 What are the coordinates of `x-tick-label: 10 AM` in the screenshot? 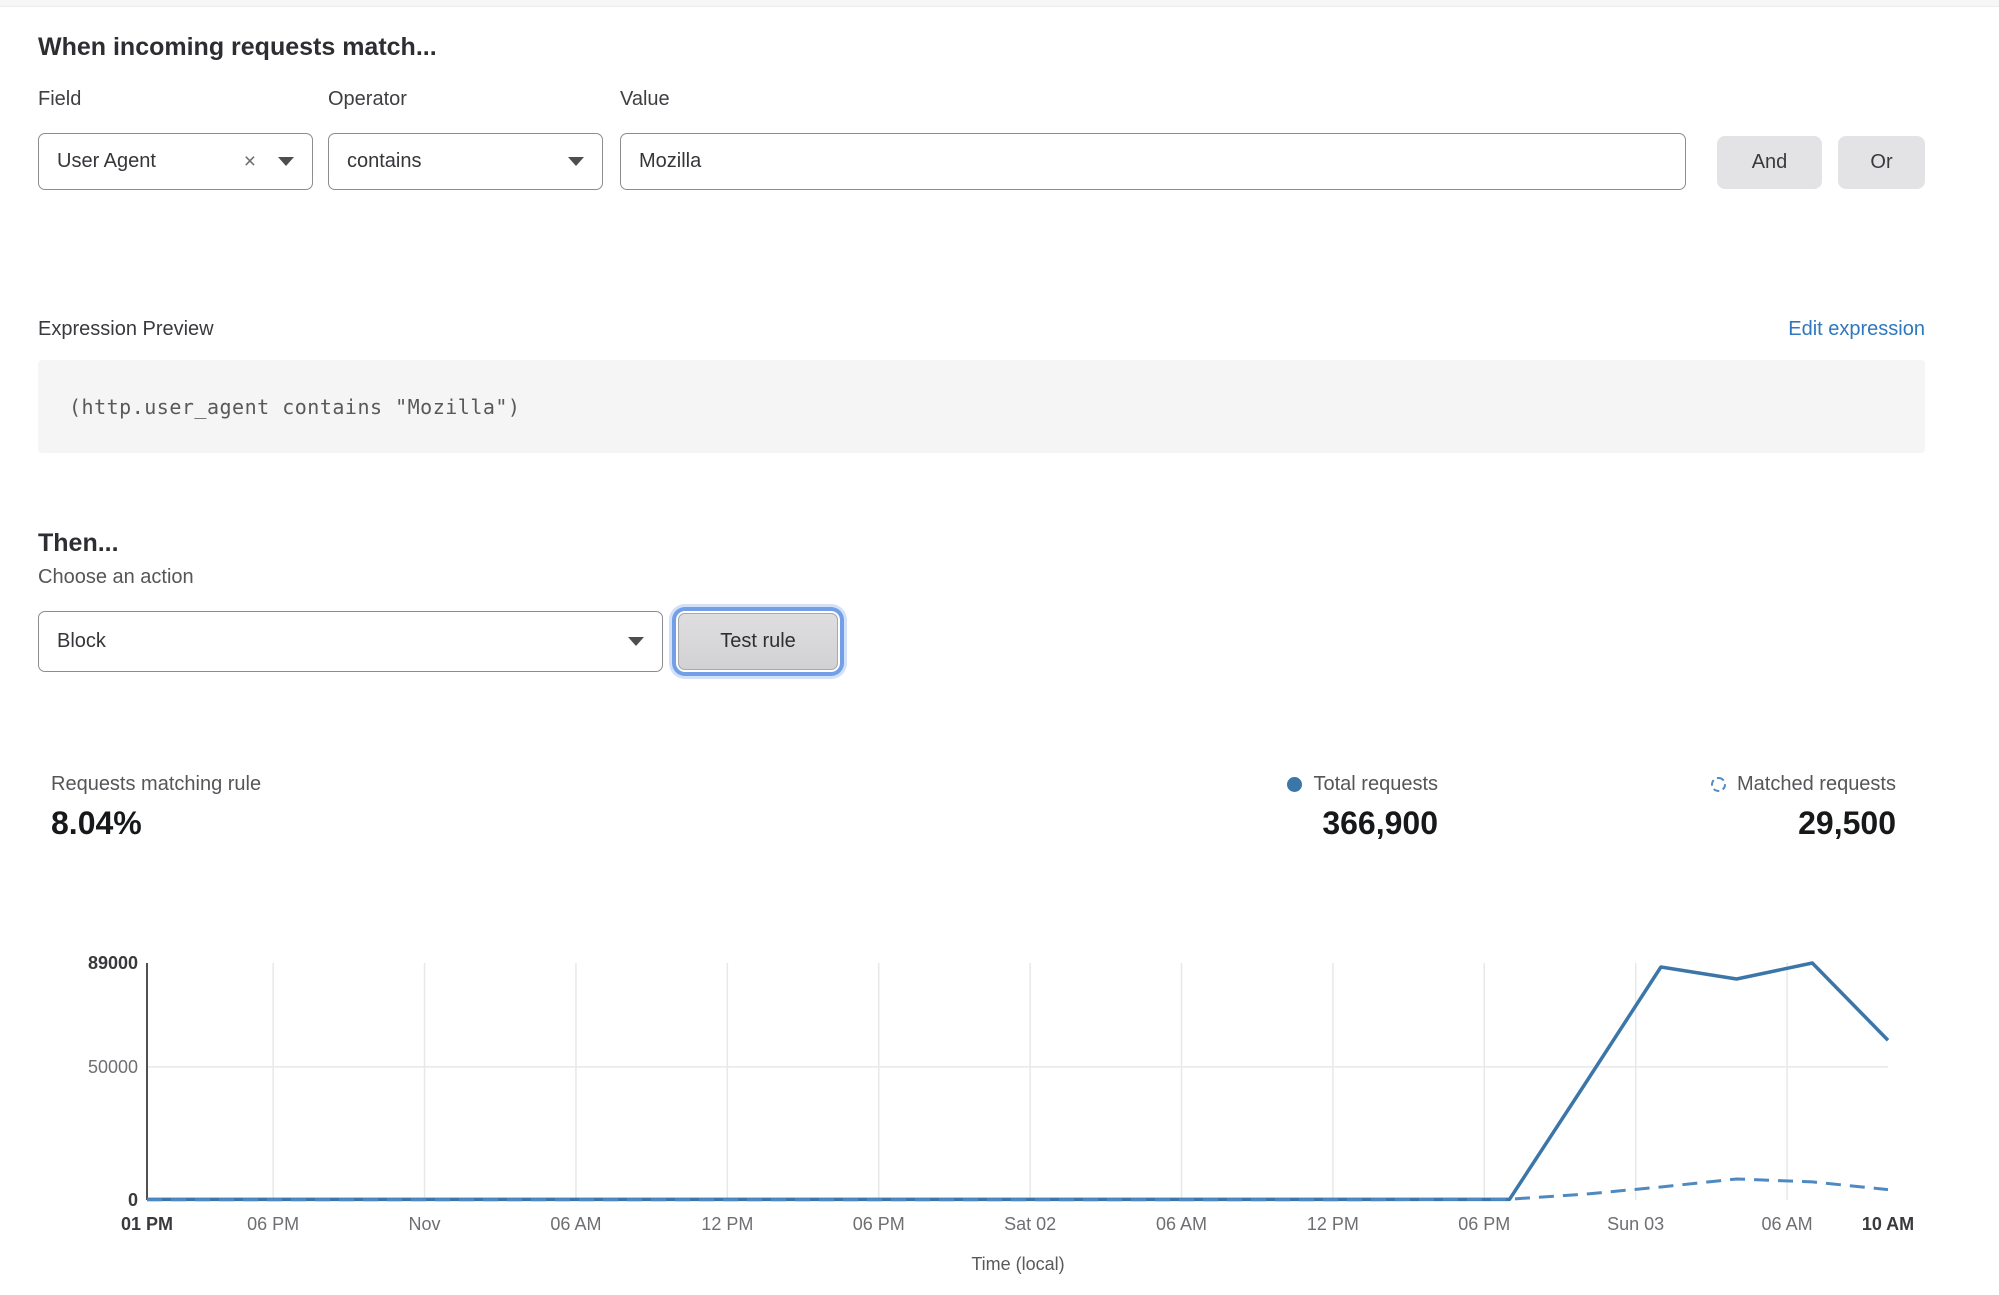 It's located at (1888, 1224).